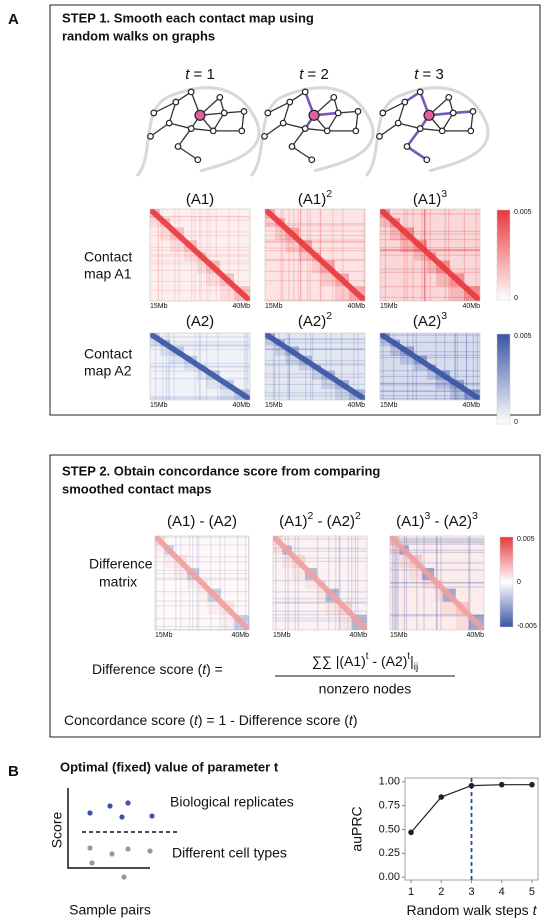 This screenshot has width=543, height=920. I want to click on y-tick-label: 0.00, so click(389, 877).